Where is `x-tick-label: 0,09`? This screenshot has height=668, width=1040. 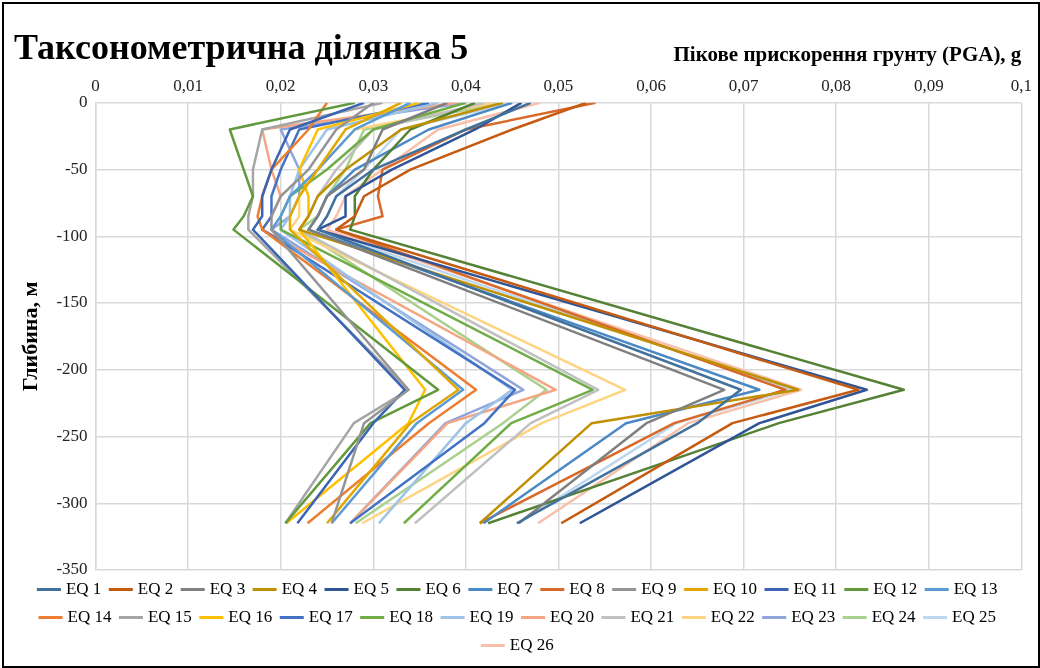 x-tick-label: 0,09 is located at coordinates (928, 86).